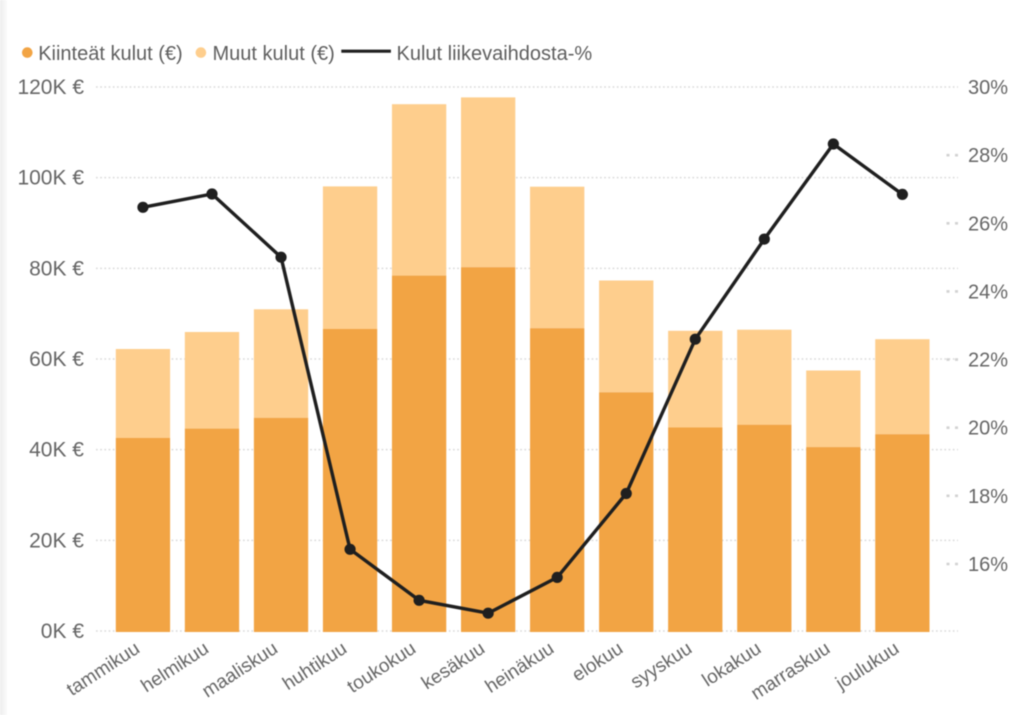  What do you see at coordinates (988, 292) in the screenshot?
I see `svg-text: 24%` at bounding box center [988, 292].